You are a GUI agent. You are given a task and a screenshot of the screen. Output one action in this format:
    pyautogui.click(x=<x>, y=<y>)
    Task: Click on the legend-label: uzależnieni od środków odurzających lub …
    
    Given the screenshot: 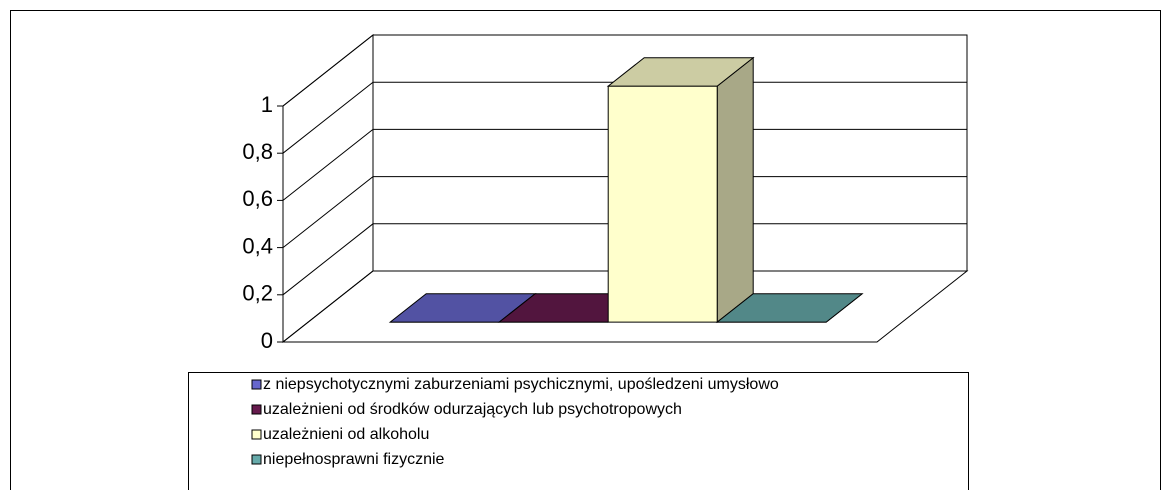 What is the action you would take?
    pyautogui.click(x=472, y=409)
    